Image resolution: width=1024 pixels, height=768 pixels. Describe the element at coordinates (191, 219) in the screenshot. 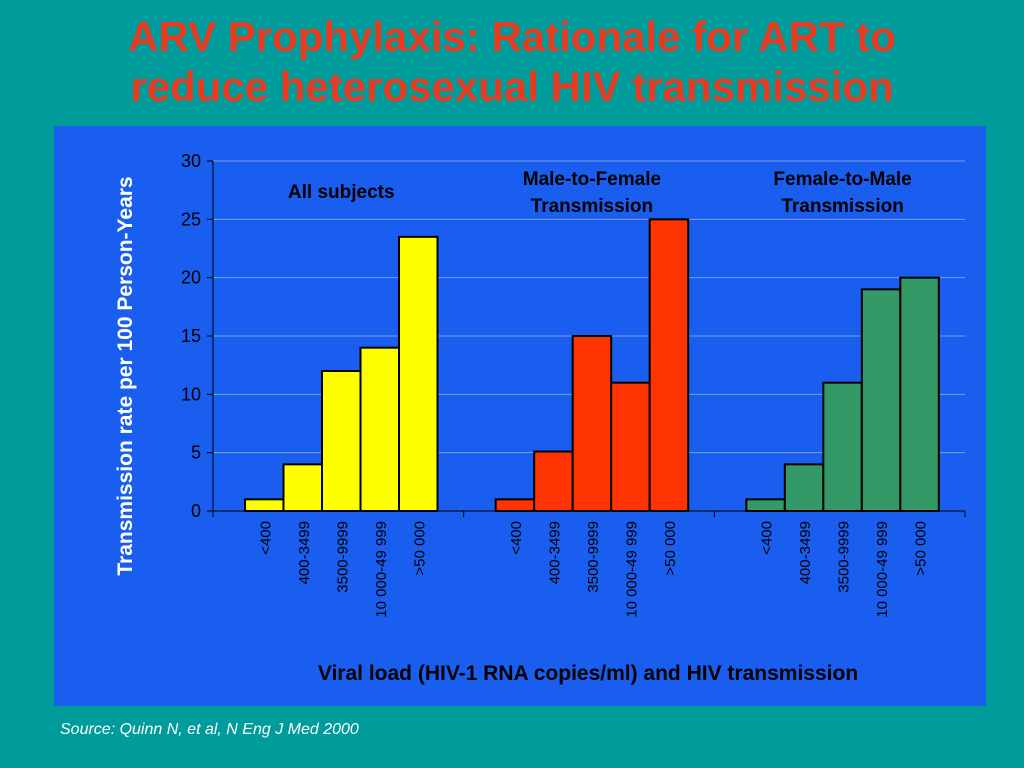

I see `y-tick-label: 25` at that location.